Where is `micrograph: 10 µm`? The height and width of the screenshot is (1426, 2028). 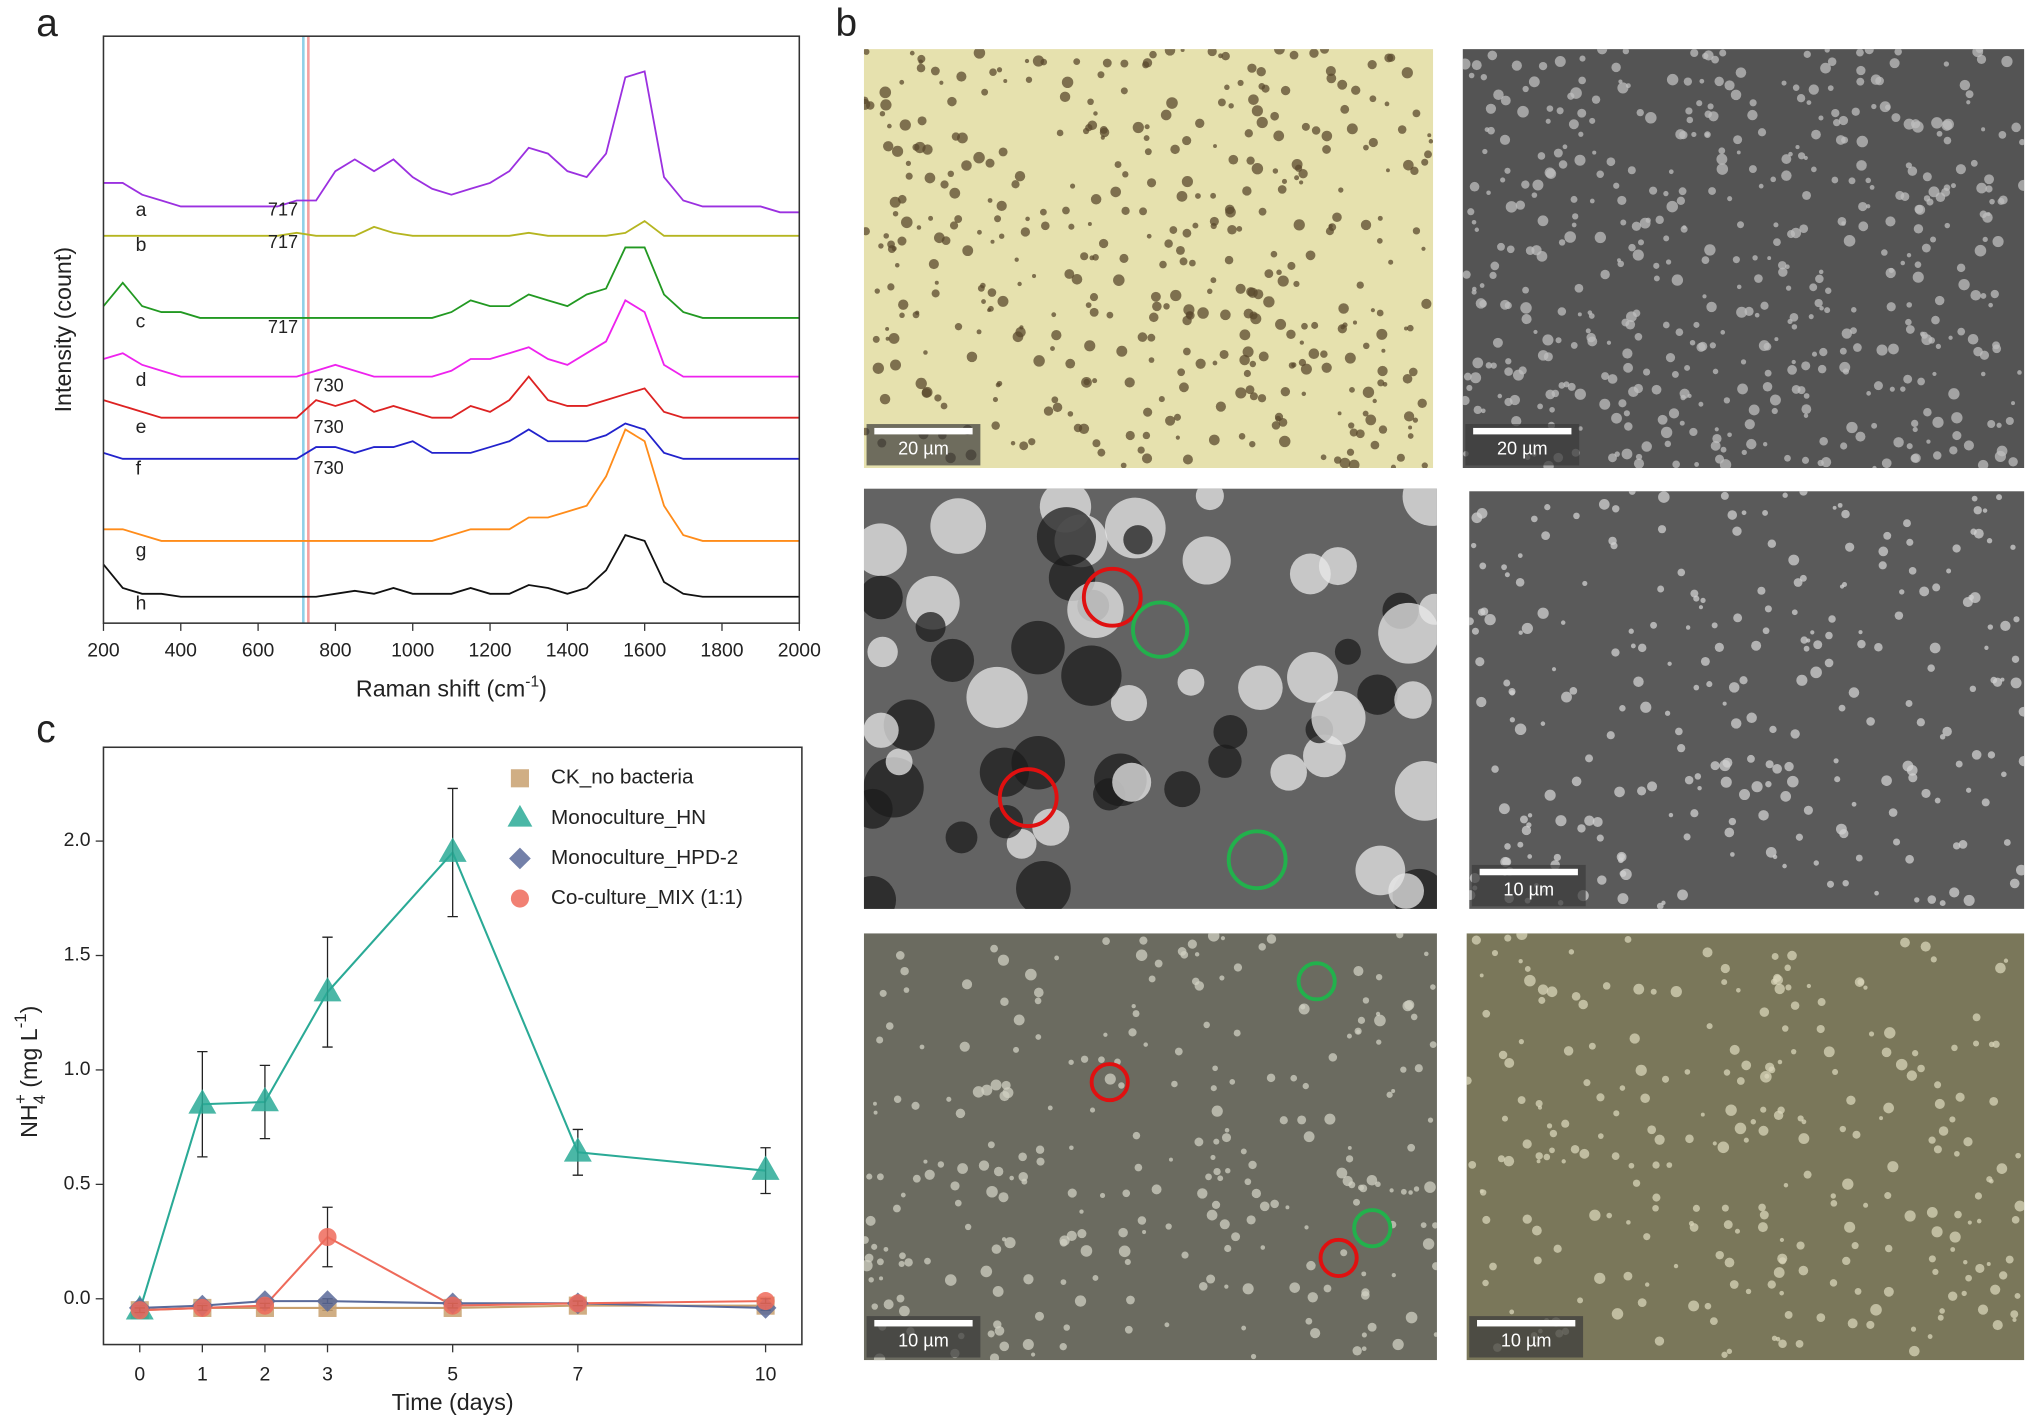 micrograph: 10 µm is located at coordinates (1150, 1147).